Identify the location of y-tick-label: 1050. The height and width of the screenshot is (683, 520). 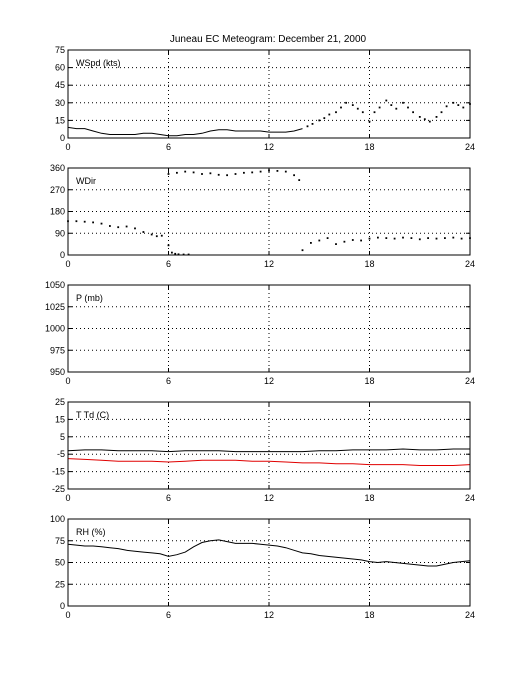
(55, 285).